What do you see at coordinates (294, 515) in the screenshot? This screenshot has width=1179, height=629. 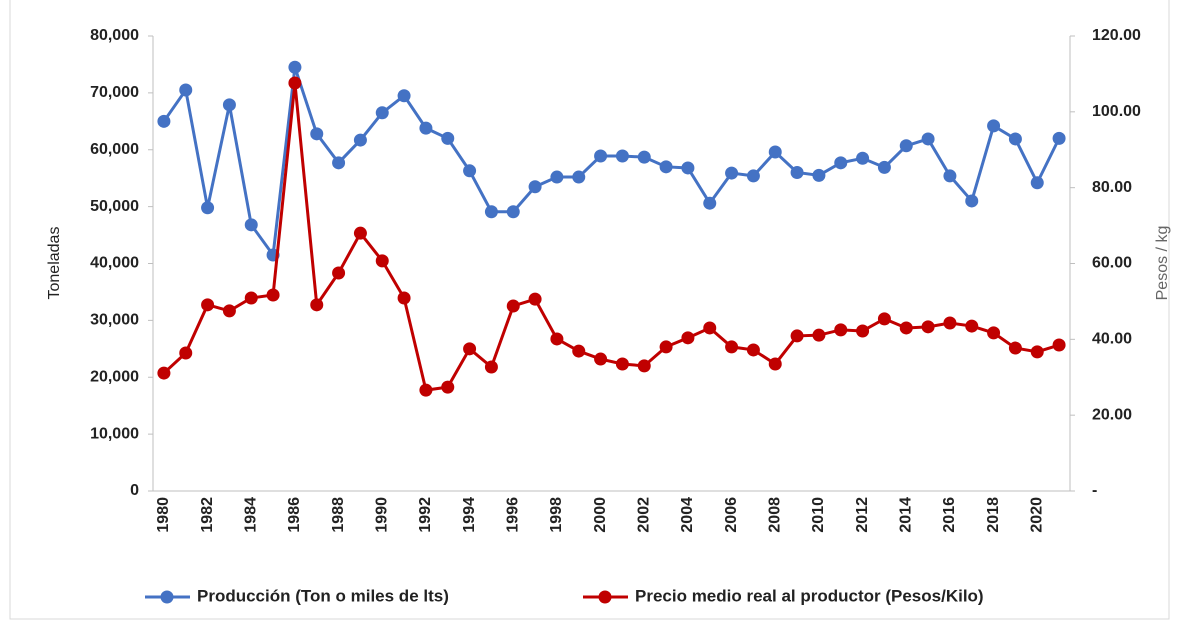 I see `x-tick-label: 1986` at bounding box center [294, 515].